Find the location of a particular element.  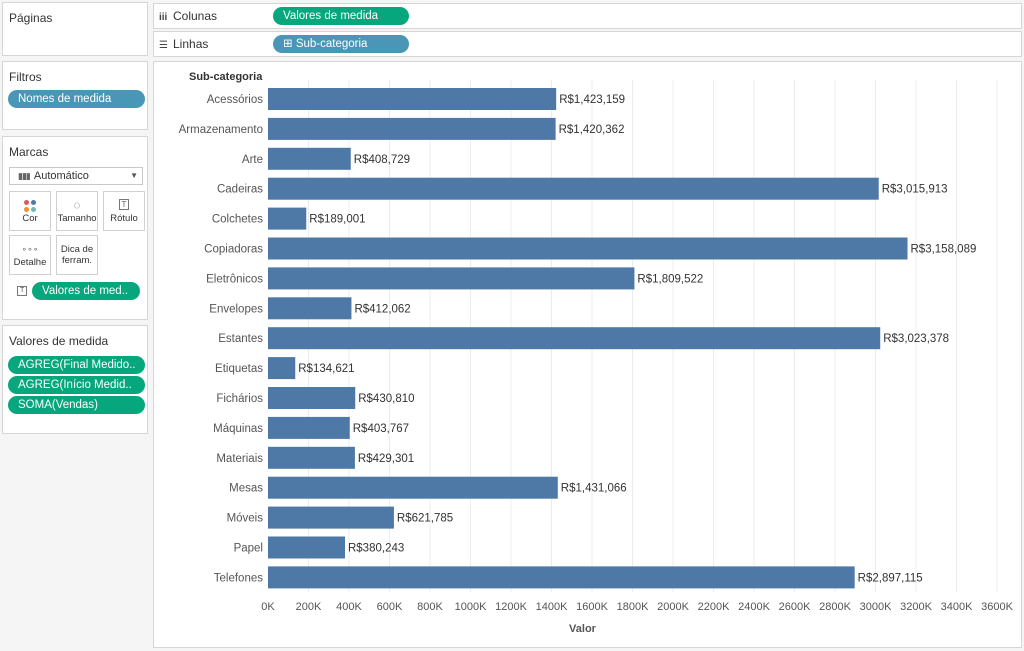

data-label: R$1,420,362 is located at coordinates (592, 130).